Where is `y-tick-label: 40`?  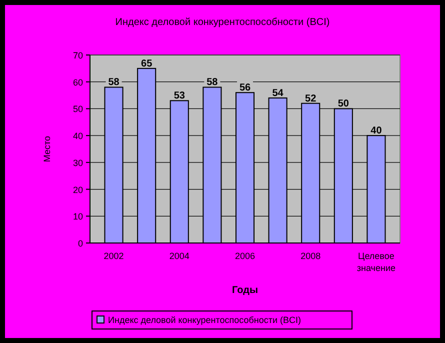 y-tick-label: 40 is located at coordinates (77, 136).